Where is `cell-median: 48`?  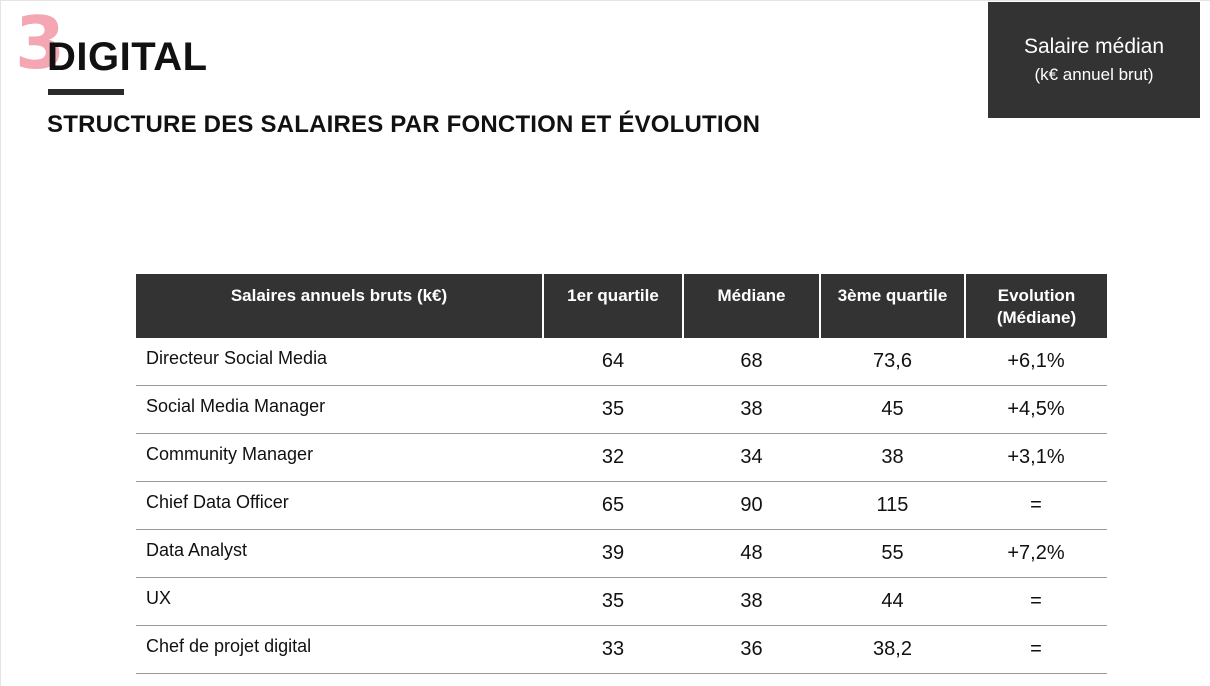 cell-median: 48 is located at coordinates (751, 553).